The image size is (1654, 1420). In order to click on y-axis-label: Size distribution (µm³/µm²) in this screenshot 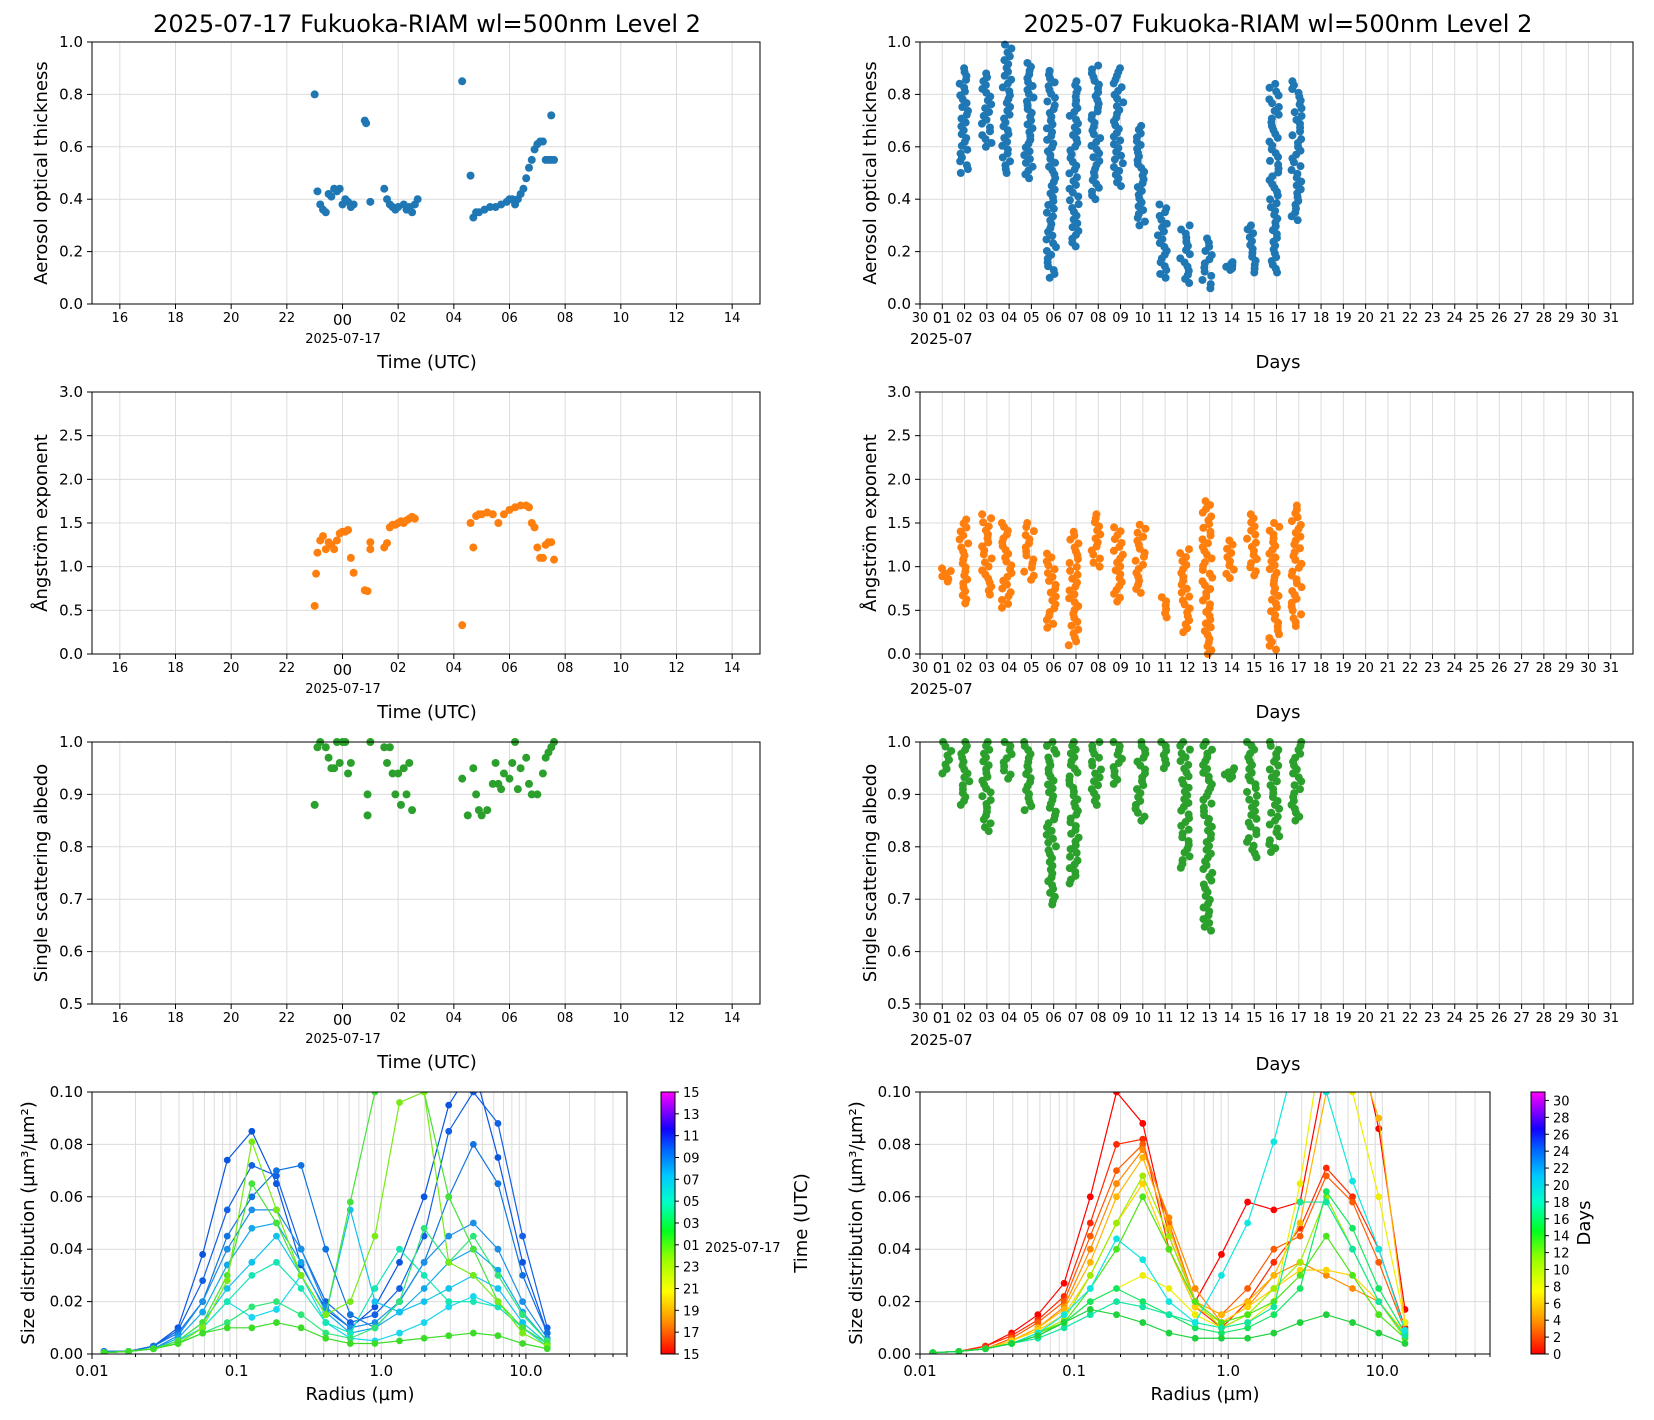, I will do `click(28, 1222)`.